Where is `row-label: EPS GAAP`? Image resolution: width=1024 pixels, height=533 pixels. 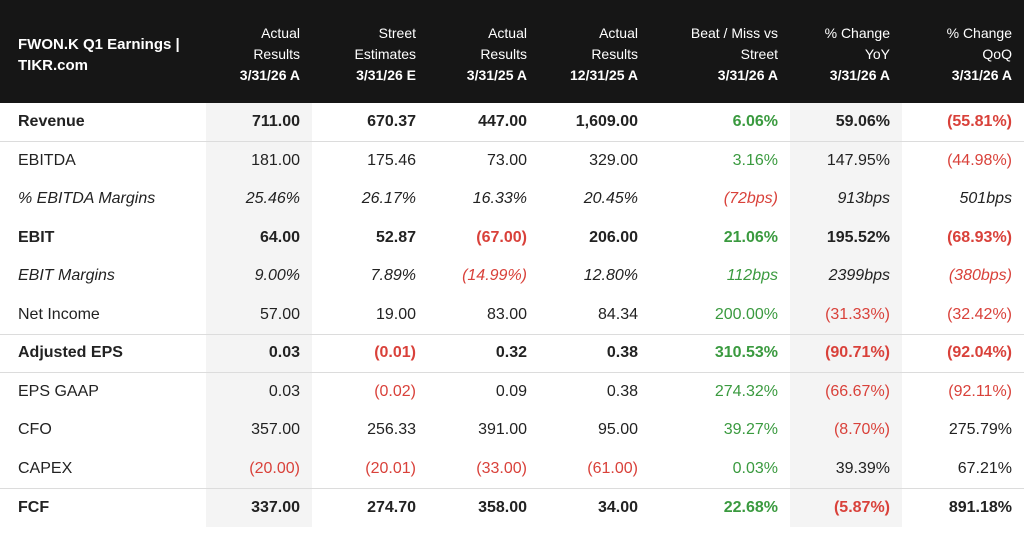
row-label: EPS GAAP is located at coordinates (103, 391).